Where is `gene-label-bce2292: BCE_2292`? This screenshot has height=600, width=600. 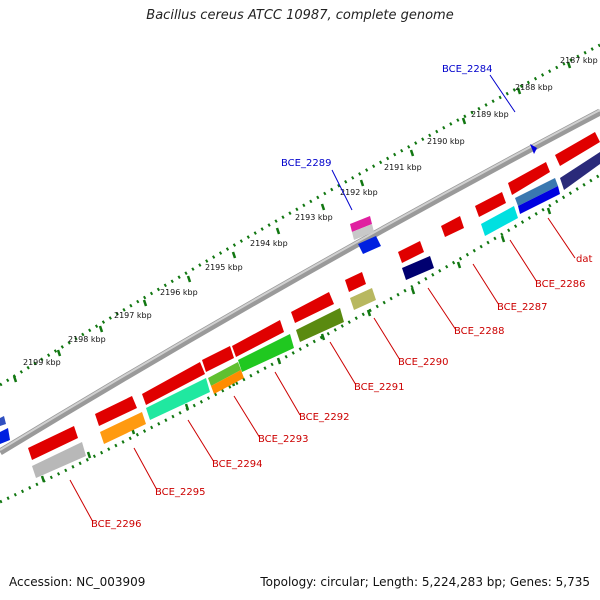 gene-label-bce2292: BCE_2292 is located at coordinates (324, 417).